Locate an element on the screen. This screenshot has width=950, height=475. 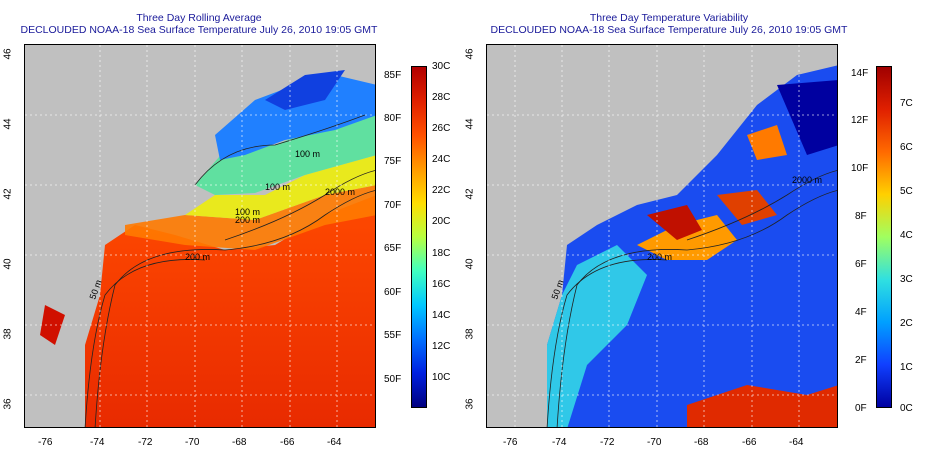
right-colorbar is located at coordinates (884, 237).